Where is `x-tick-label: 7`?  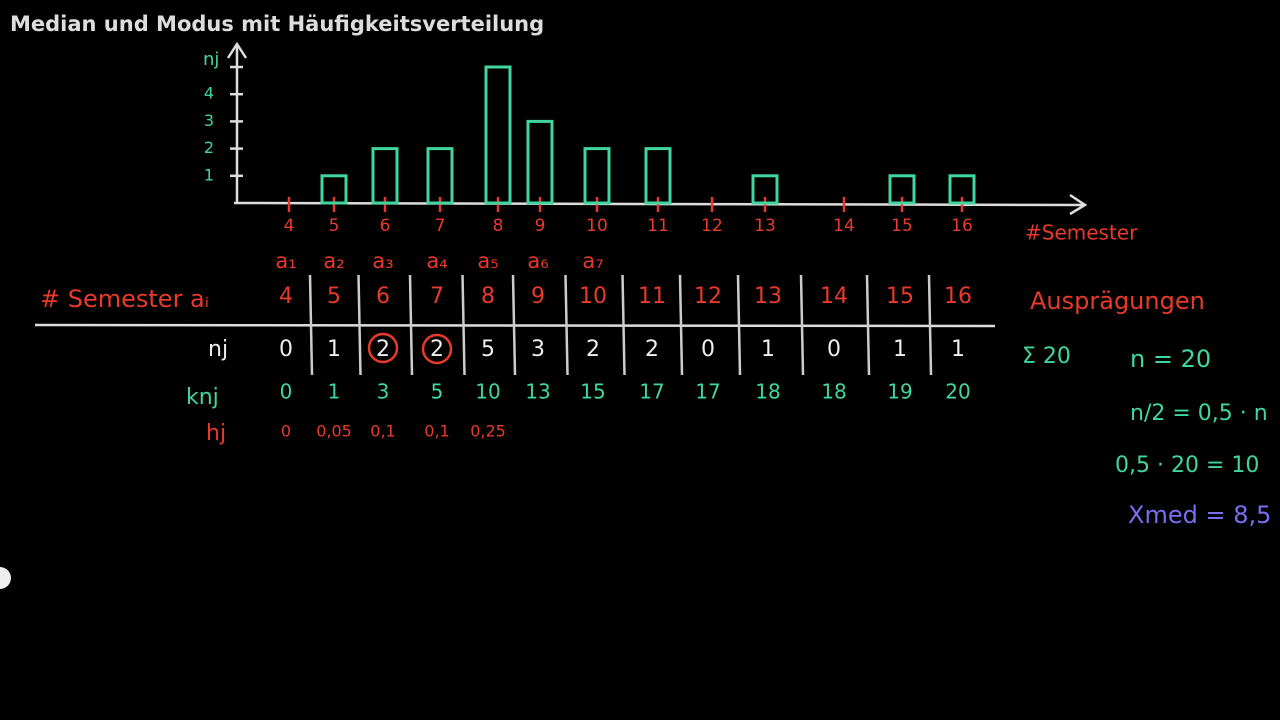 x-tick-label: 7 is located at coordinates (440, 226).